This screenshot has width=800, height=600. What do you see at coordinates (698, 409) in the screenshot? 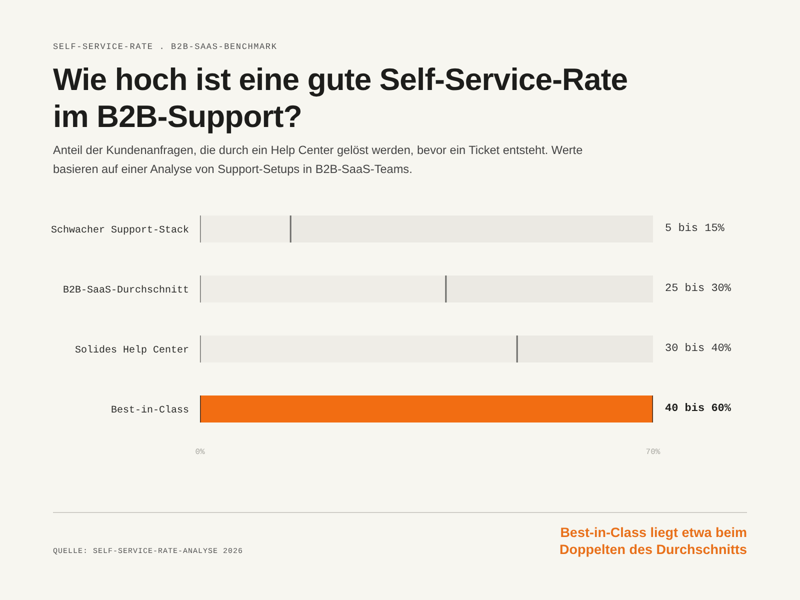
I see `text: 40 bis 60%` at bounding box center [698, 409].